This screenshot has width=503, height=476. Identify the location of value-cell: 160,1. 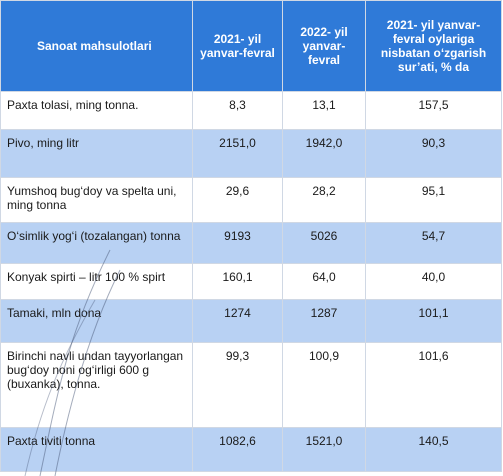
(237, 281).